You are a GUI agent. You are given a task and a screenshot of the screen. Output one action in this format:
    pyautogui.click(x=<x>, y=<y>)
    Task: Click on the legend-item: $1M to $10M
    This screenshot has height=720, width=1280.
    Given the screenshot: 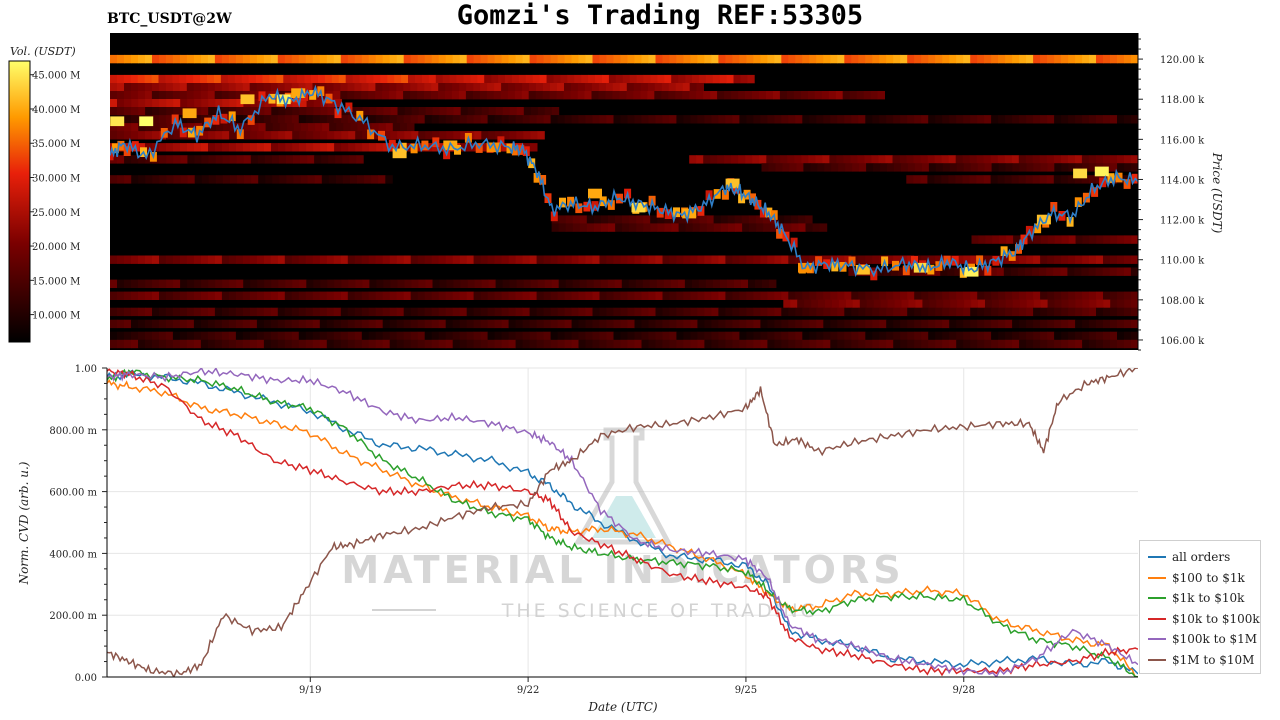 What is the action you would take?
    pyautogui.click(x=1200, y=660)
    